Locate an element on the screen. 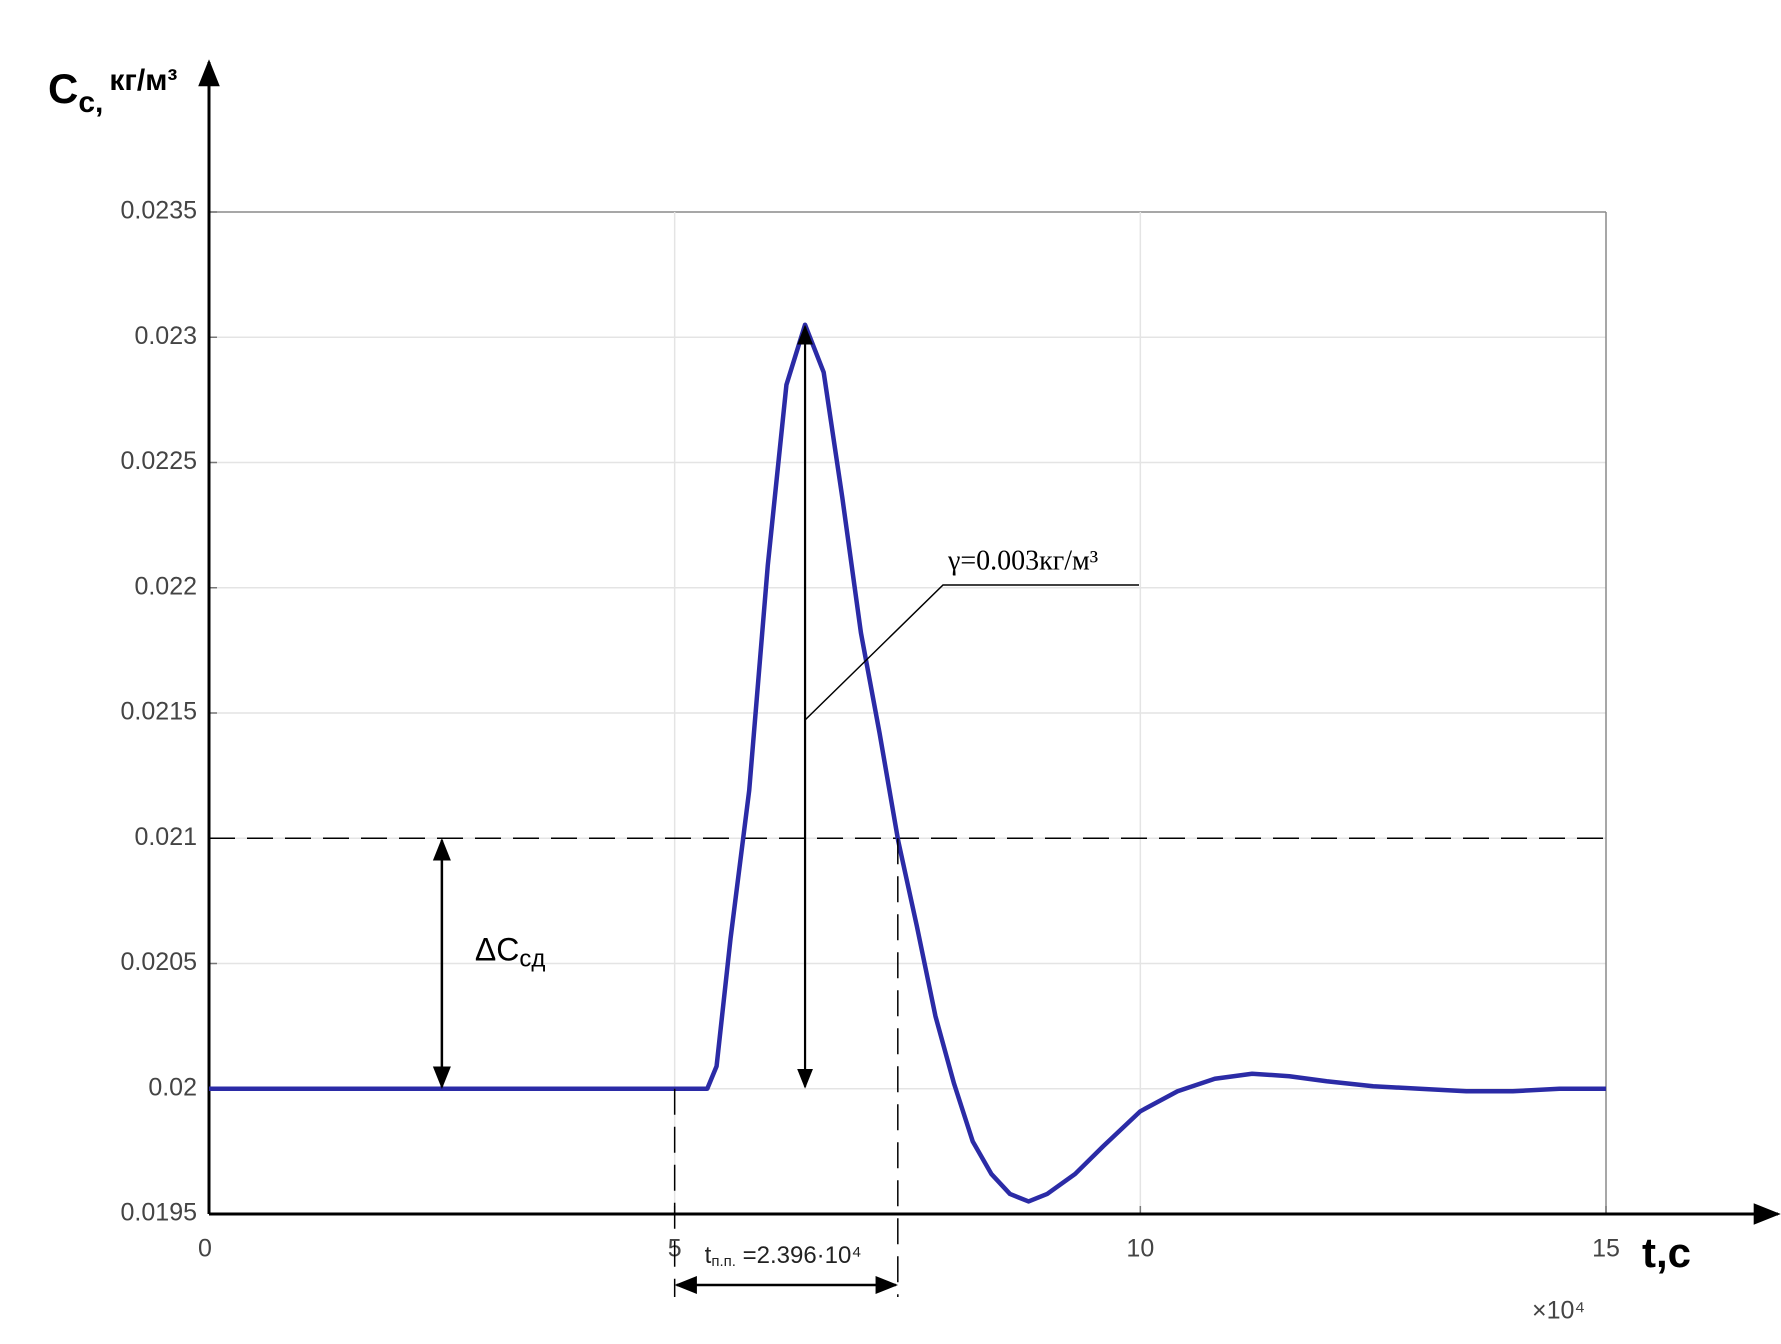 Image resolution: width=1781 pixels, height=1344 pixels. x-axis-label: t,с is located at coordinates (1666, 1252).